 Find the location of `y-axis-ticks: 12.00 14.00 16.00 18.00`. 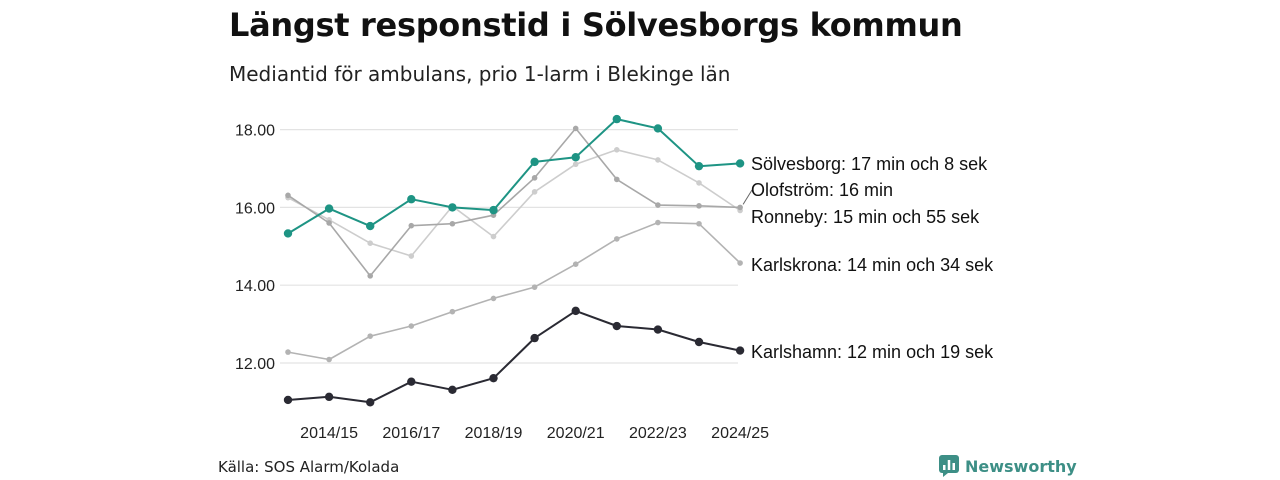

y-axis-ticks: 12.00 14.00 16.00 18.00 is located at coordinates (255, 248).